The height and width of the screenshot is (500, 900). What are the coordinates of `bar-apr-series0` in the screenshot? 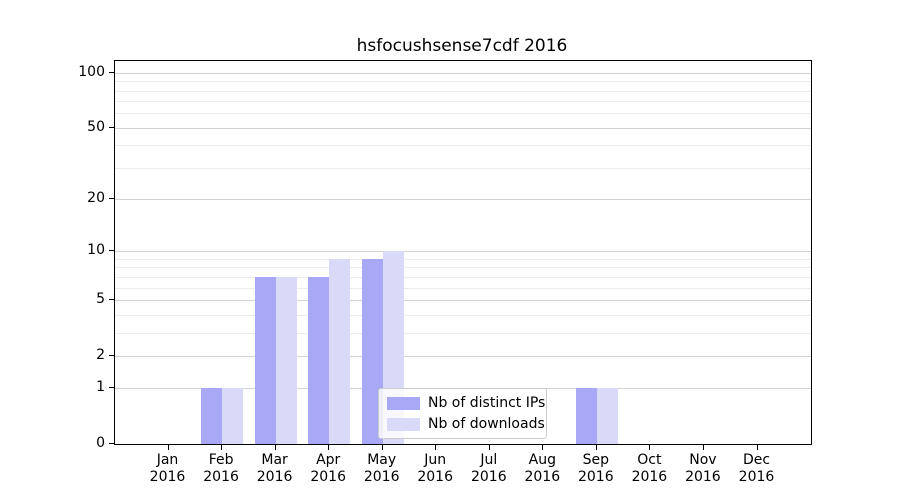 It's located at (319, 360).